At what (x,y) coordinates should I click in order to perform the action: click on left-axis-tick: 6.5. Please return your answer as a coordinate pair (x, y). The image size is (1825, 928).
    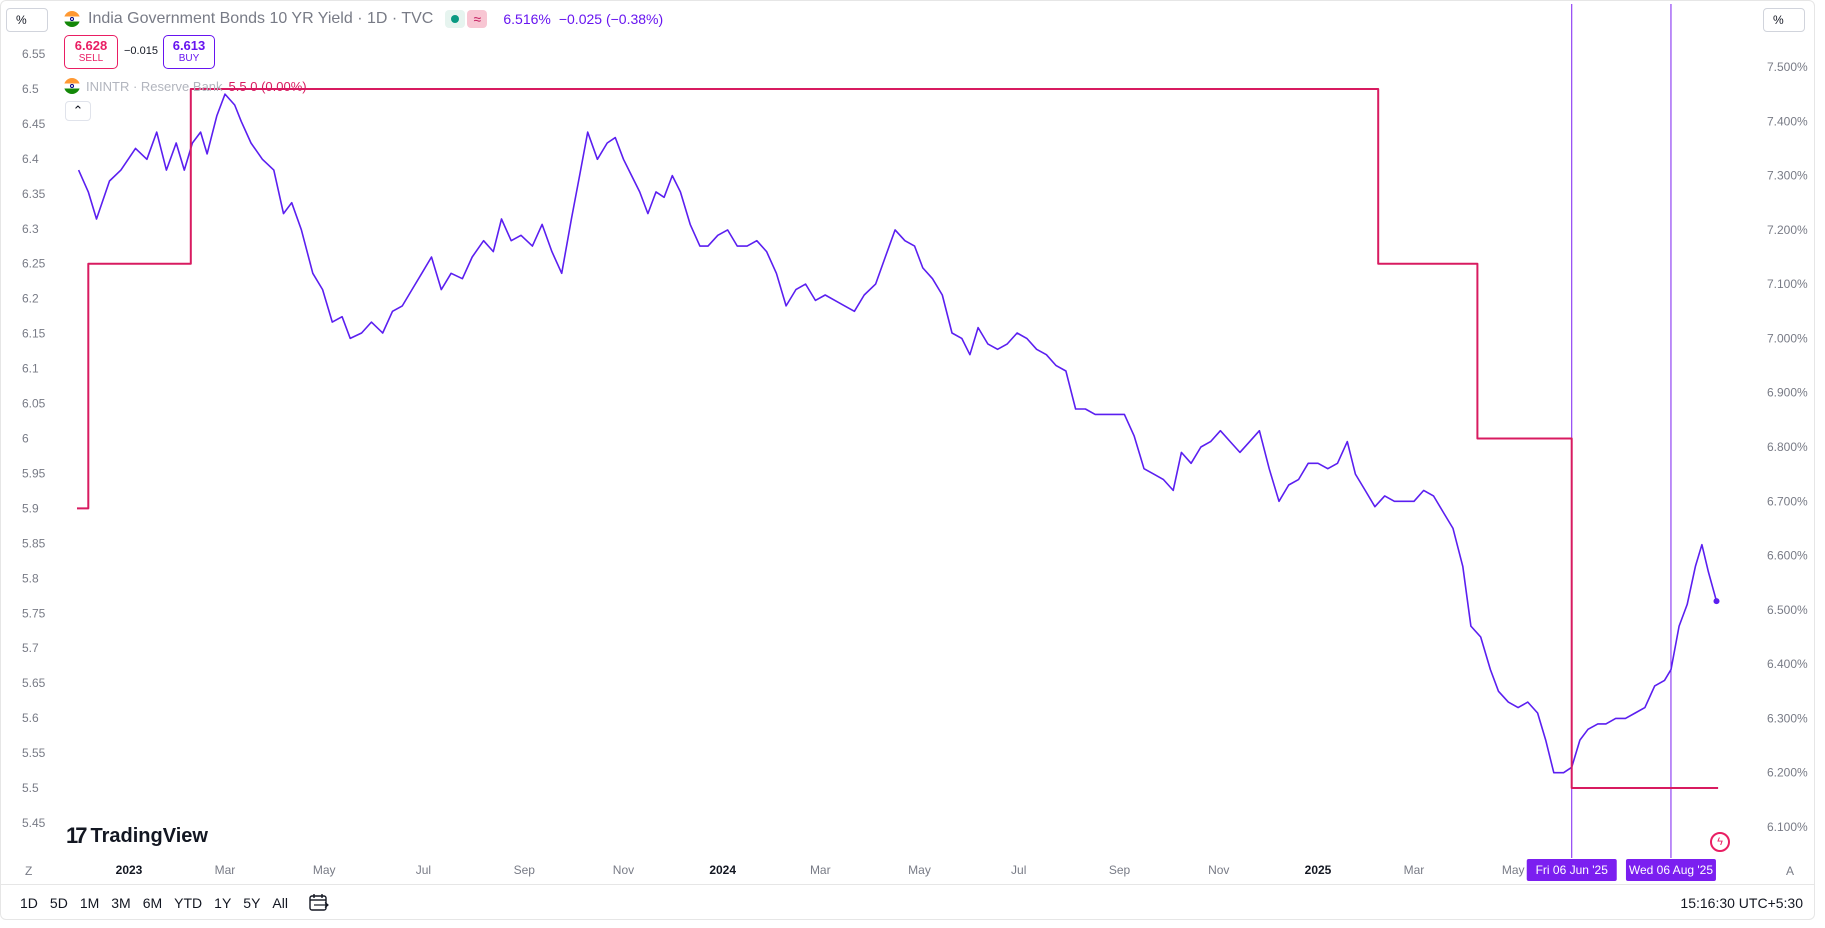
    Looking at the image, I should click on (30, 89).